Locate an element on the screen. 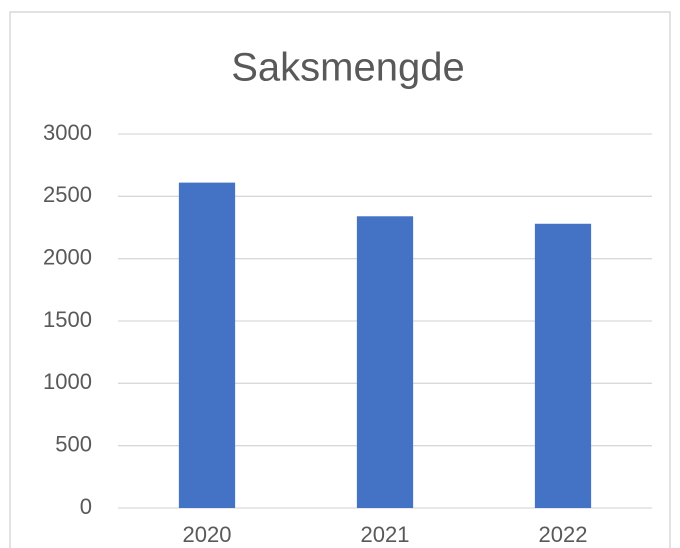 The image size is (680, 548). x-tick-label: 2022 is located at coordinates (563, 534).